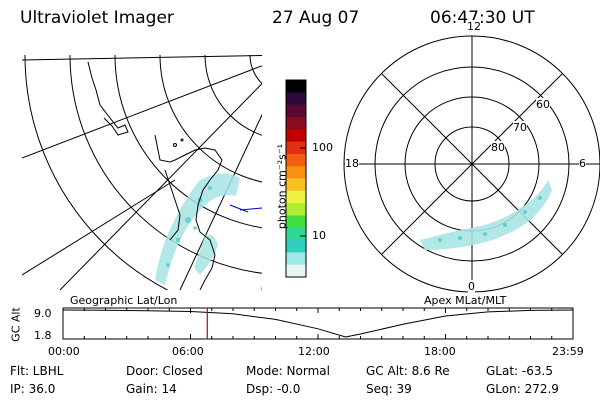 The height and width of the screenshot is (400, 600). Describe the element at coordinates (124, 300) in the screenshot. I see `geographic-map-label: Geographic Lat/Lon` at that location.